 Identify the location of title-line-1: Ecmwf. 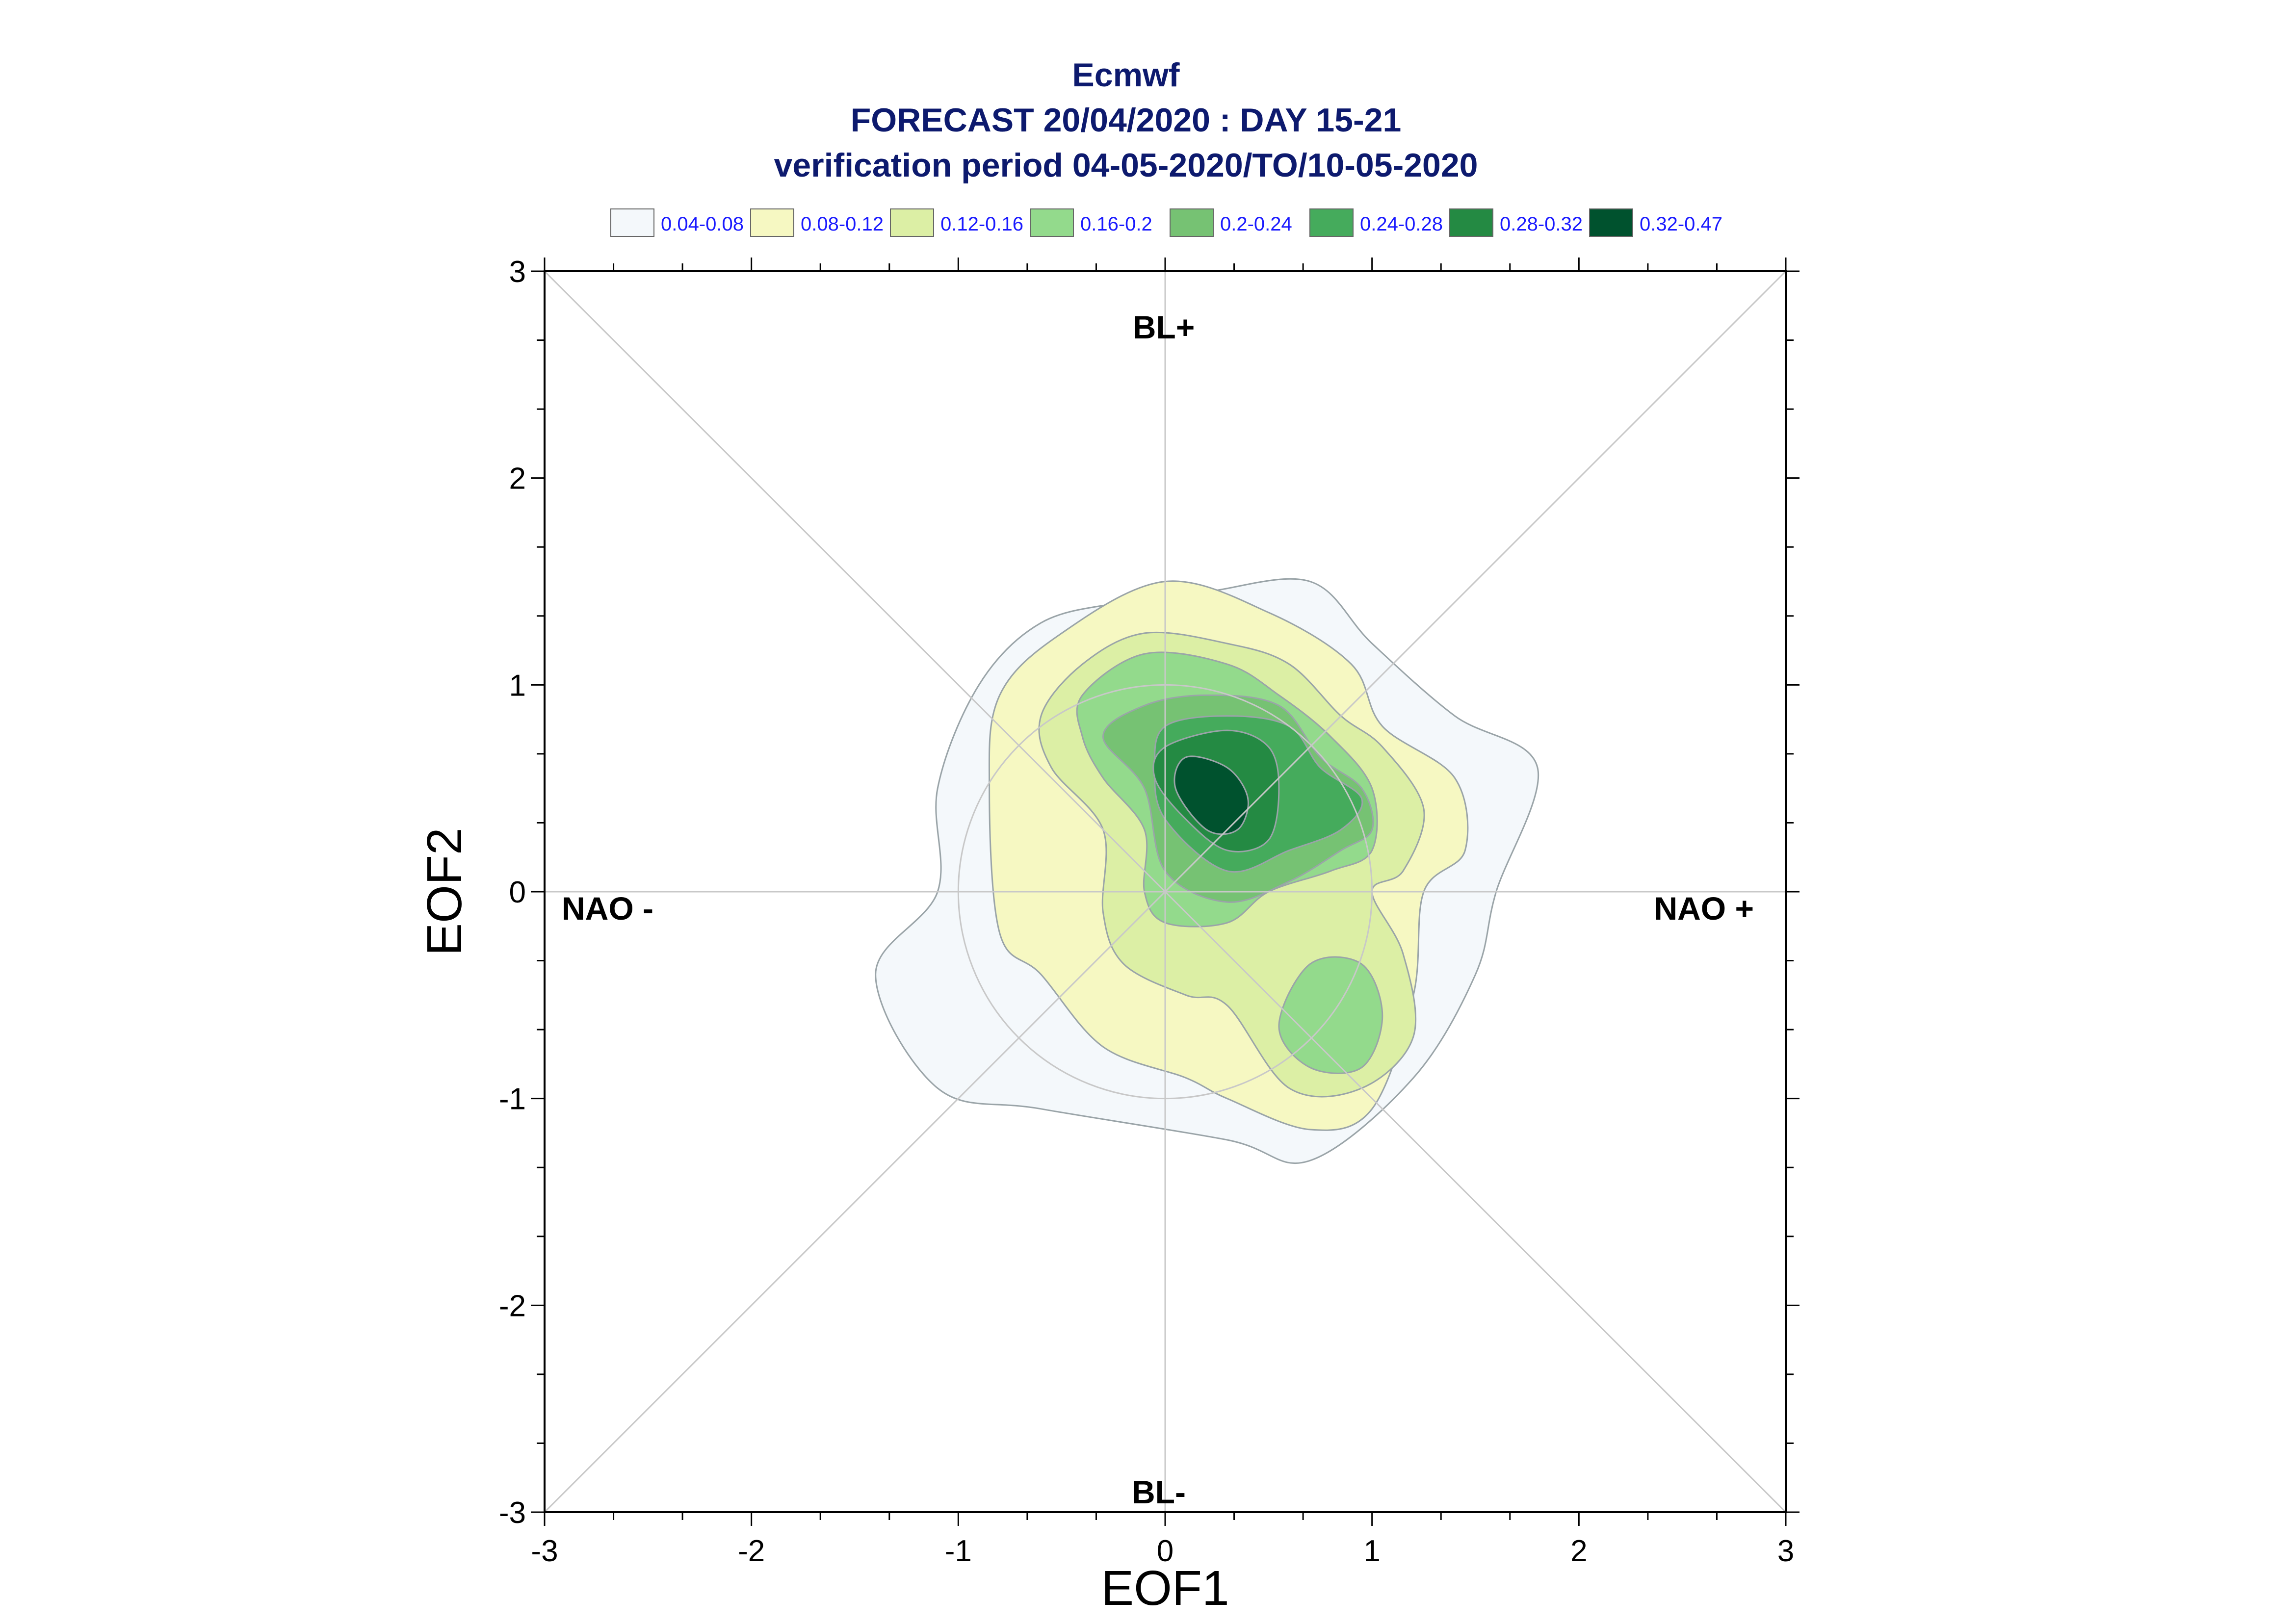
(1126, 75).